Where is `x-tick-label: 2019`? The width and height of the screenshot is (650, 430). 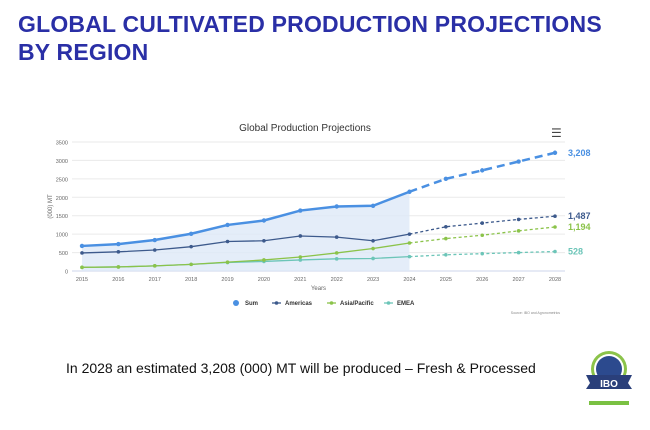 x-tick-label: 2019 is located at coordinates (227, 280).